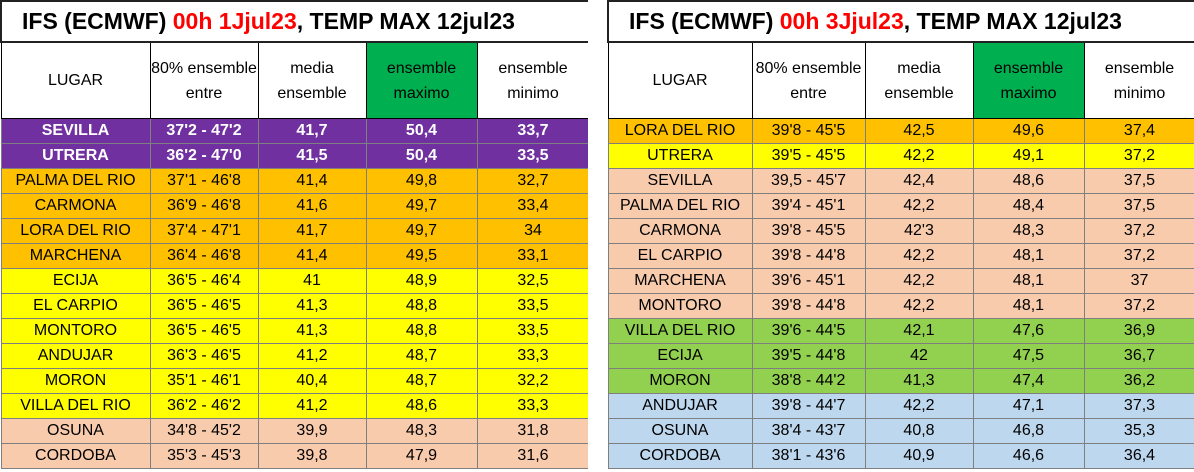 This screenshot has height=472, width=1194. What do you see at coordinates (75, 356) in the screenshot?
I see `cell-lugar: ANDUJAR` at bounding box center [75, 356].